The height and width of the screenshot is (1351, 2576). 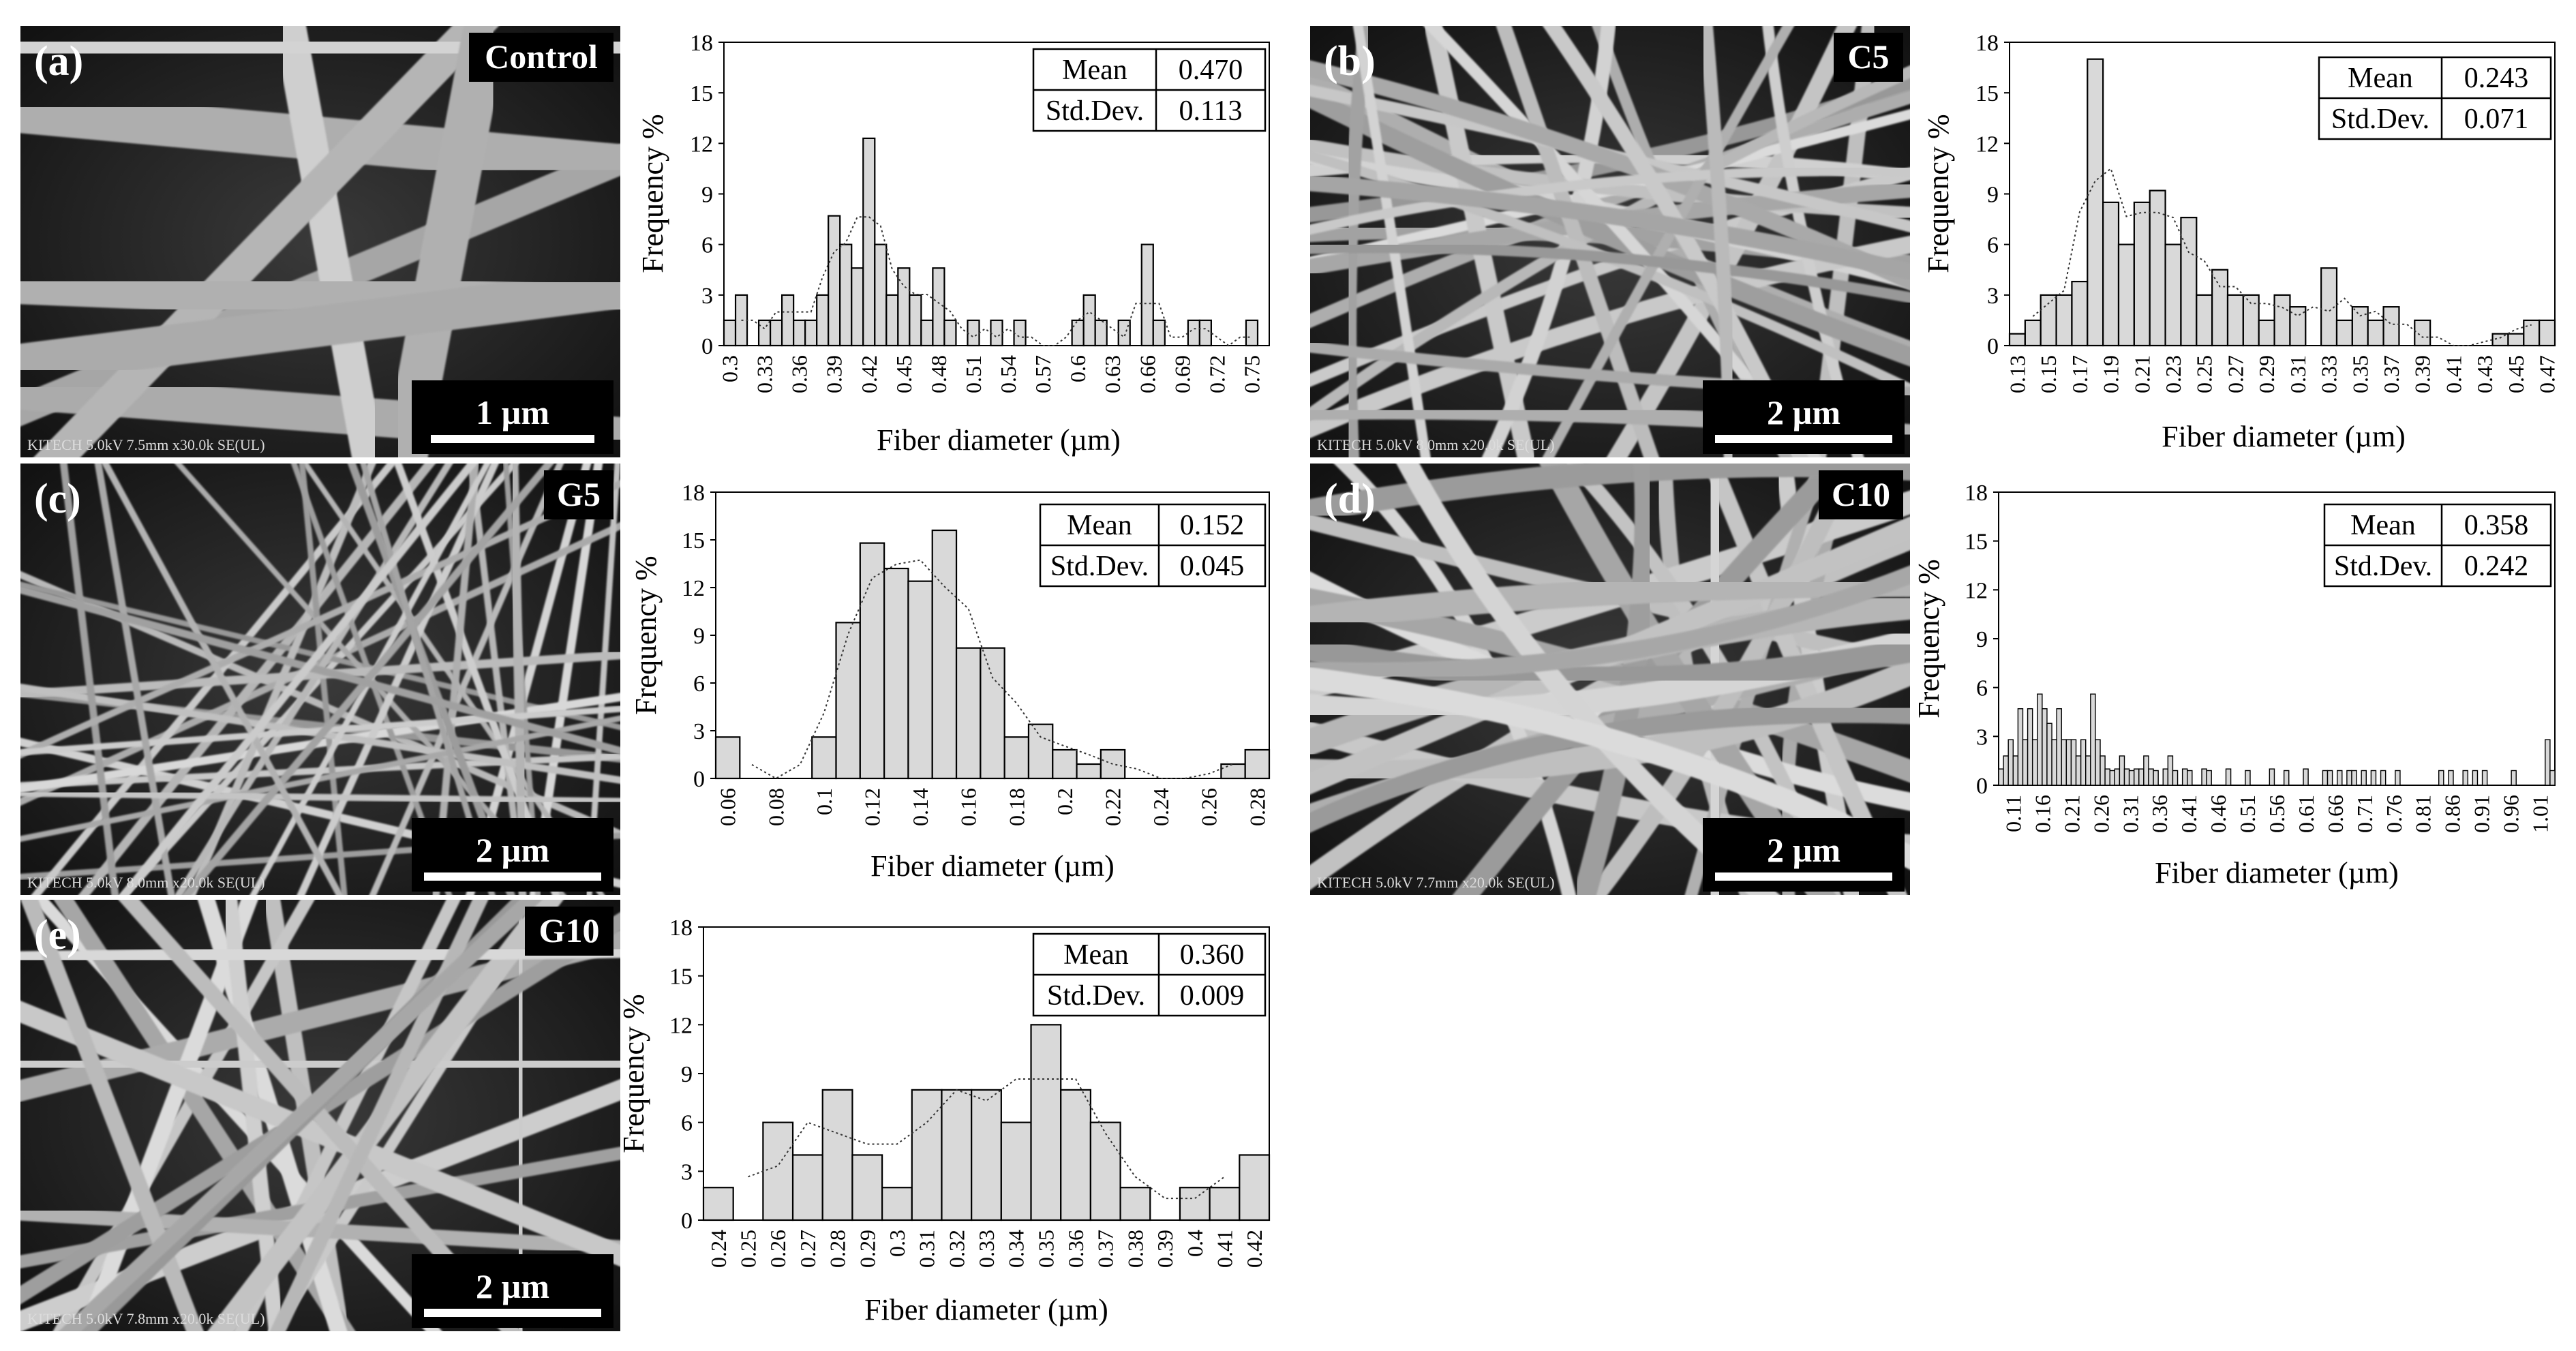 What do you see at coordinates (512, 850) in the screenshot?
I see `scale-bar-label: 2 µm` at bounding box center [512, 850].